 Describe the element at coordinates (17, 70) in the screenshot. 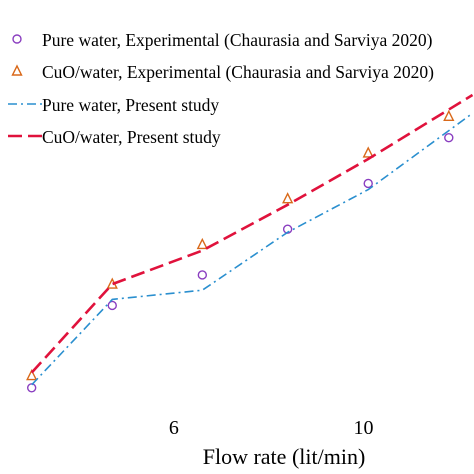

I see `legend-marker-triangle` at that location.